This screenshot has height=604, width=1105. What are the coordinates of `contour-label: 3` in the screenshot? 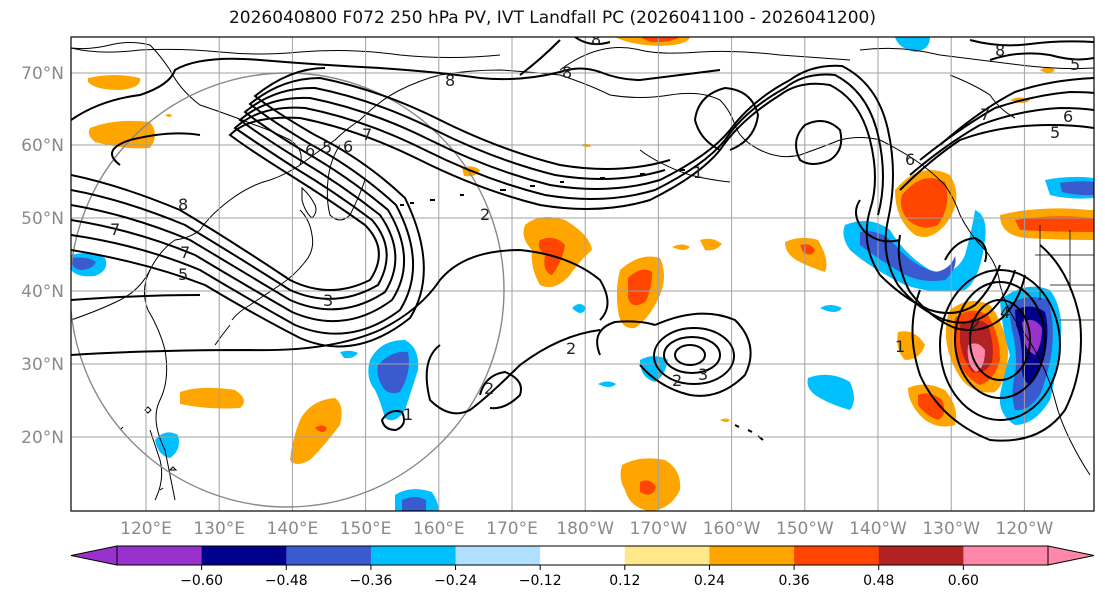 It's located at (703, 374).